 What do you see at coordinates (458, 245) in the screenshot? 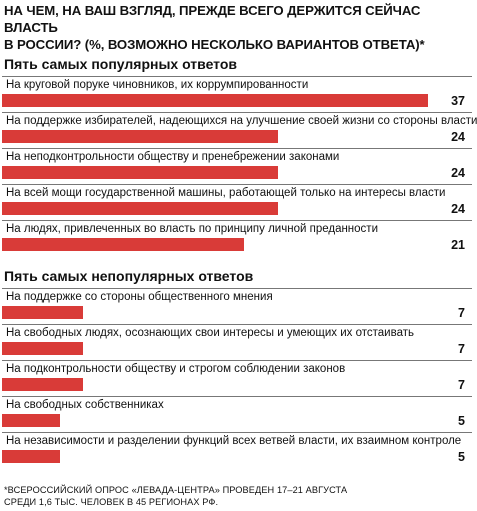
I see `value-label: 21` at bounding box center [458, 245].